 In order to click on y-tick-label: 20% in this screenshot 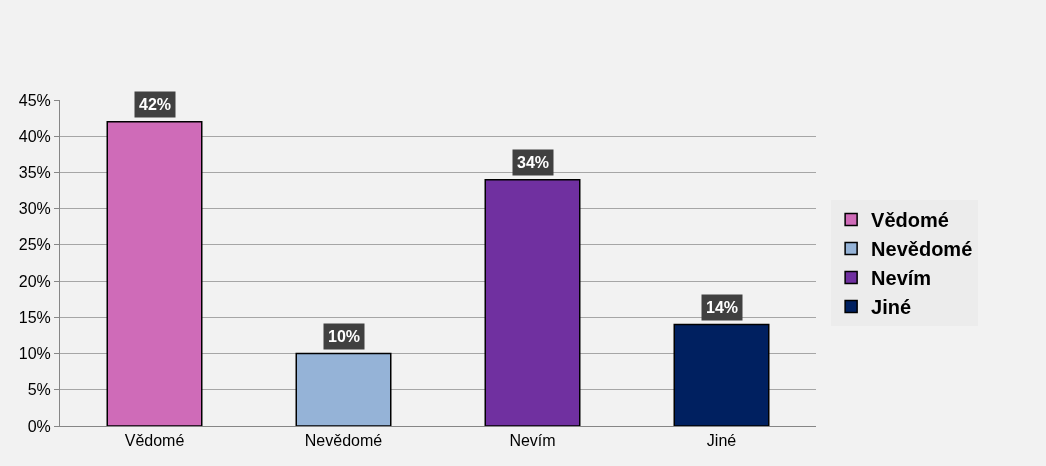, I will do `click(34, 281)`.